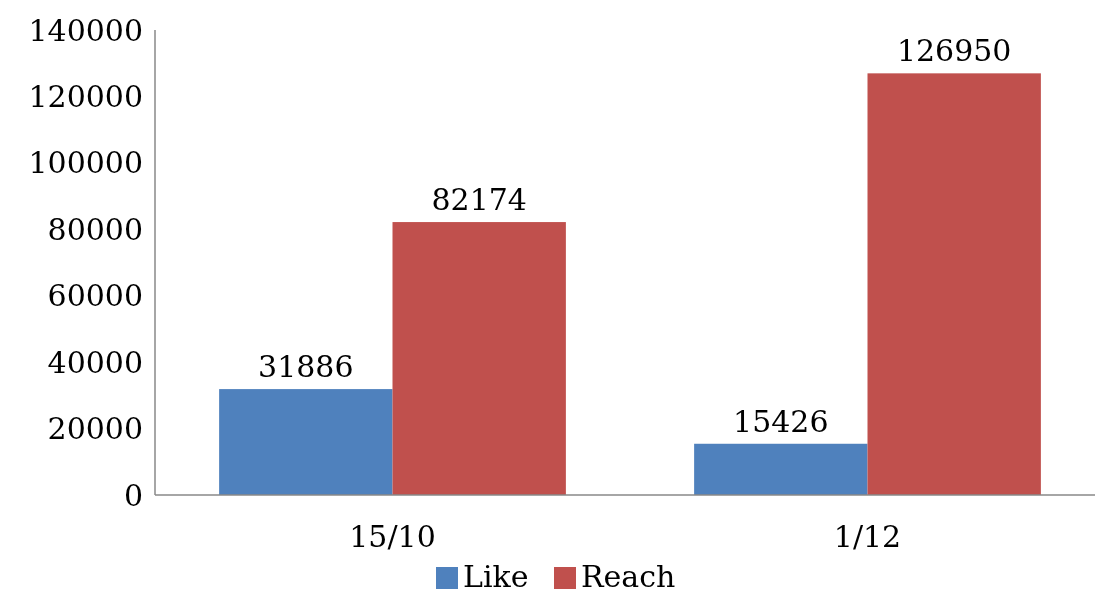  I want to click on data-label: 15426, so click(781, 421).